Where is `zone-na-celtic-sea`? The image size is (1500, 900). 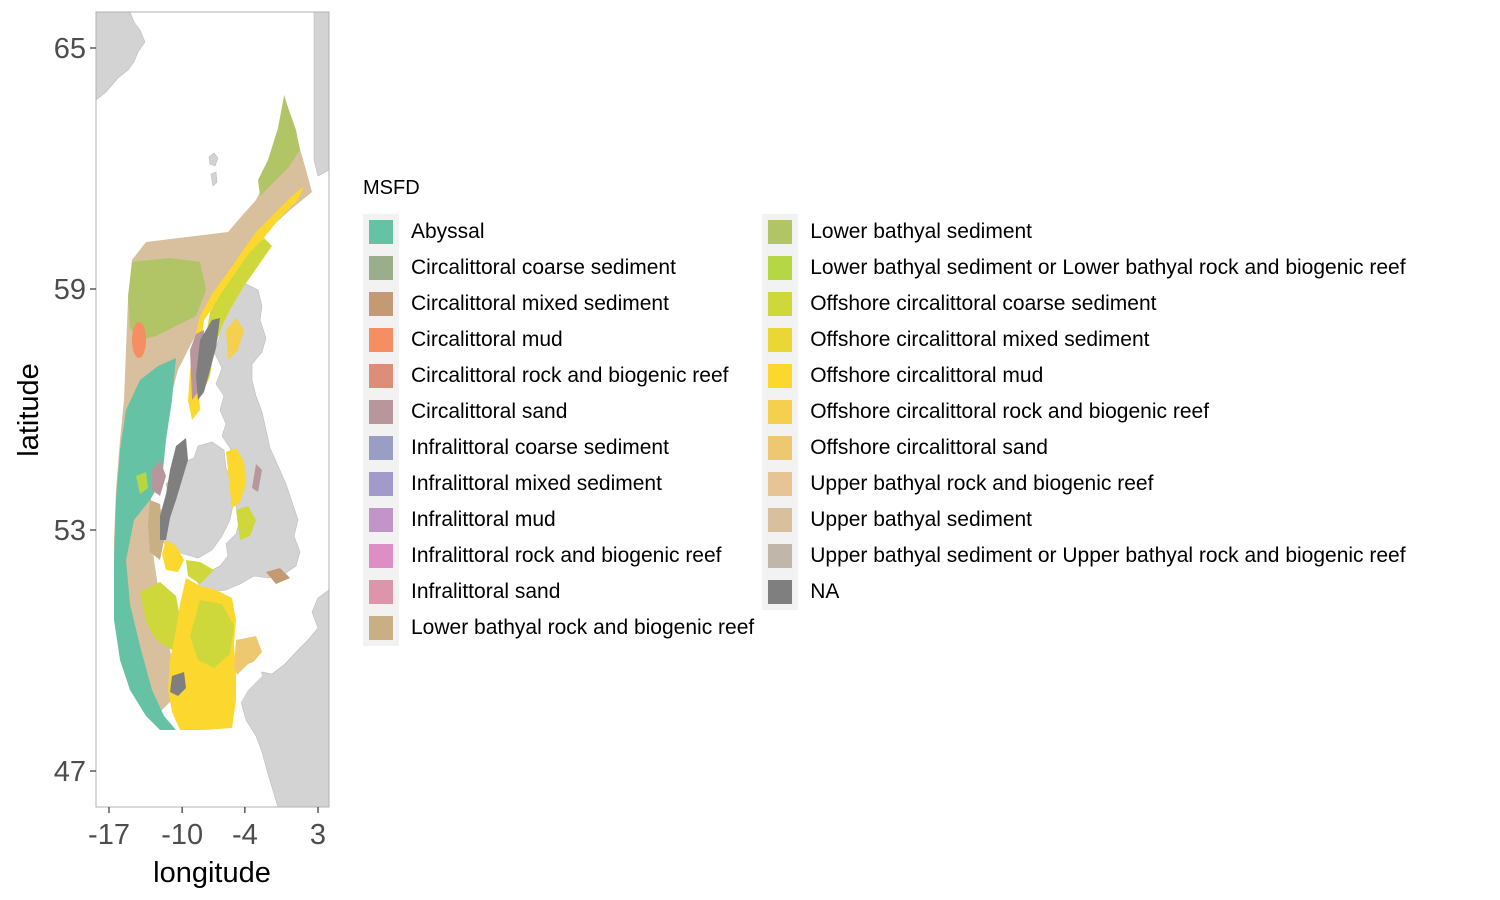 zone-na-celtic-sea is located at coordinates (178, 684).